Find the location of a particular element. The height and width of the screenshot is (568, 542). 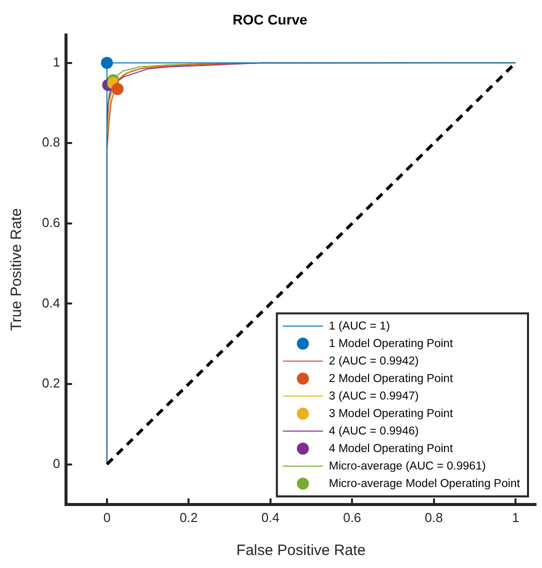

y-axis-title: True Positive Rate is located at coordinates (17, 270).